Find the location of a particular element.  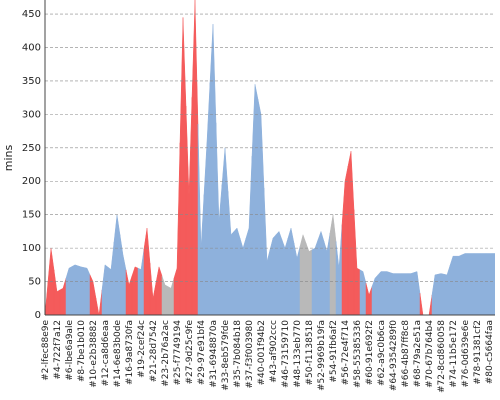

x-tick-label: #8-7be1b010 is located at coordinates (82, 351).